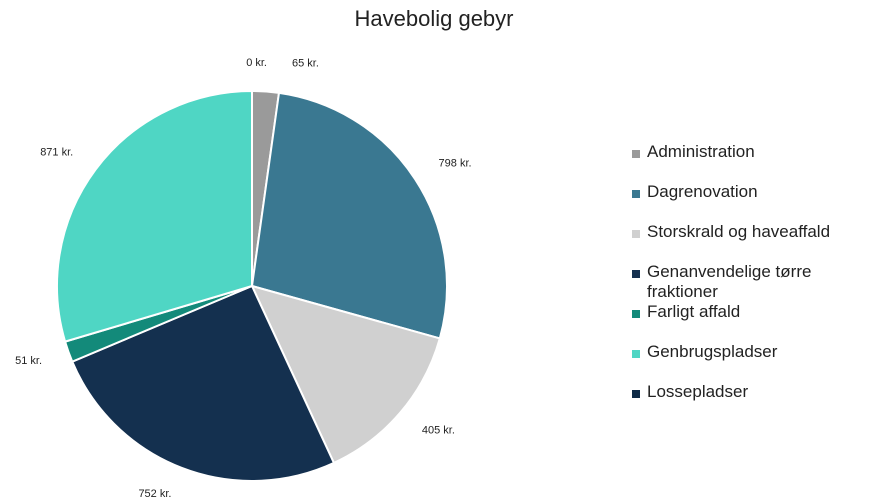  What do you see at coordinates (702, 191) in the screenshot?
I see `legend-label: Dagrenovation` at bounding box center [702, 191].